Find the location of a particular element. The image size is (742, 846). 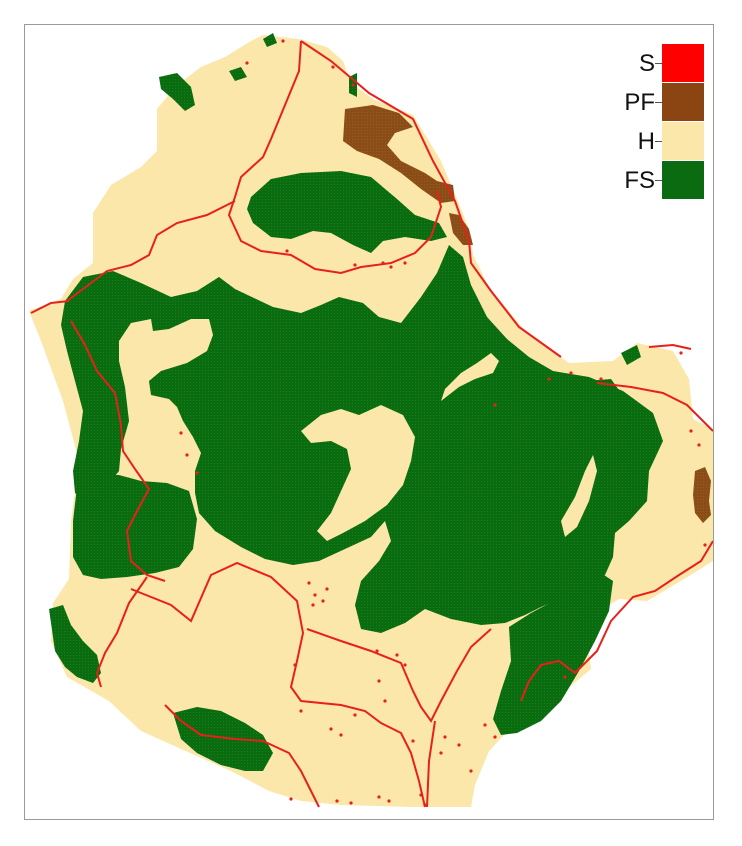

land-use-zone-FS-north is located at coordinates (347, 212).